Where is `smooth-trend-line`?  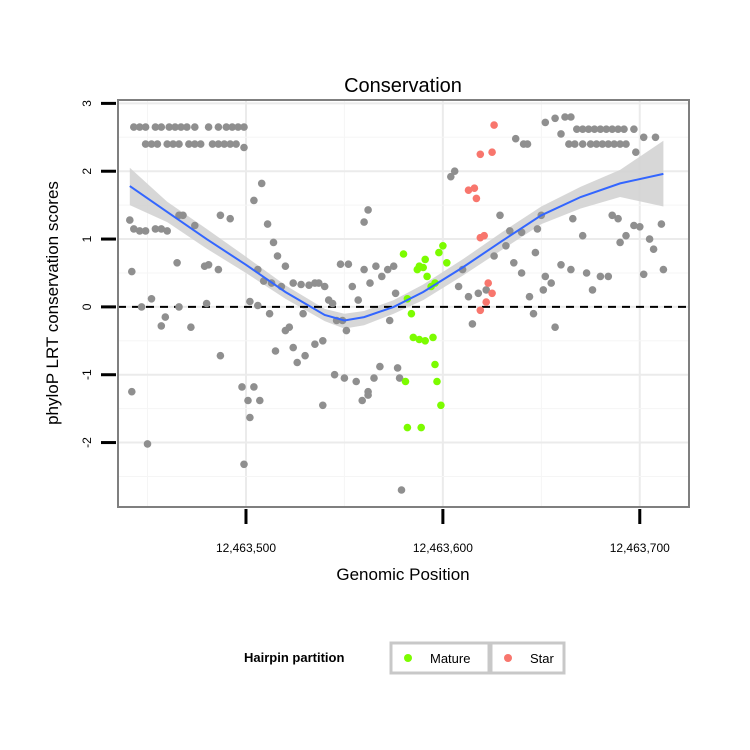
smooth-trend-line is located at coordinates (396, 247).